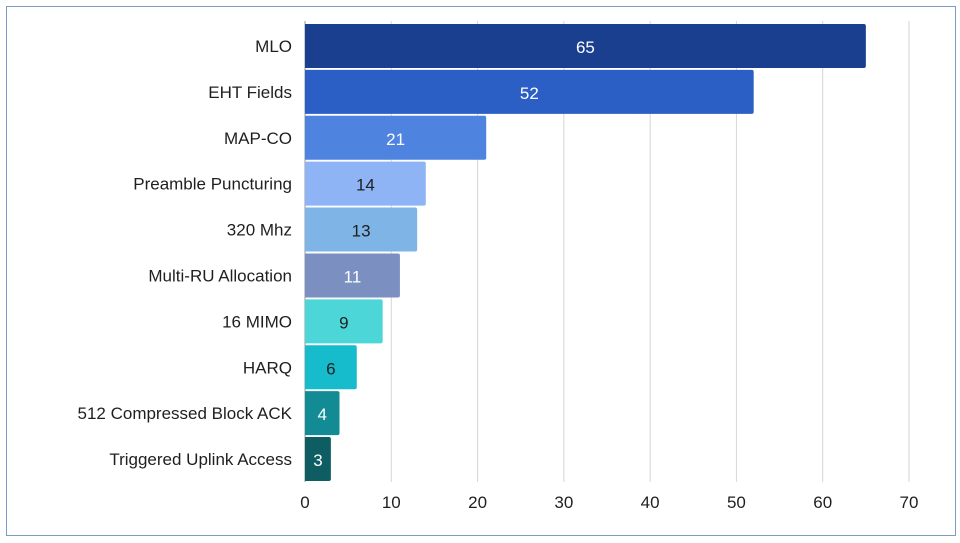 This screenshot has width=960, height=543. I want to click on data-label: 52, so click(529, 93).